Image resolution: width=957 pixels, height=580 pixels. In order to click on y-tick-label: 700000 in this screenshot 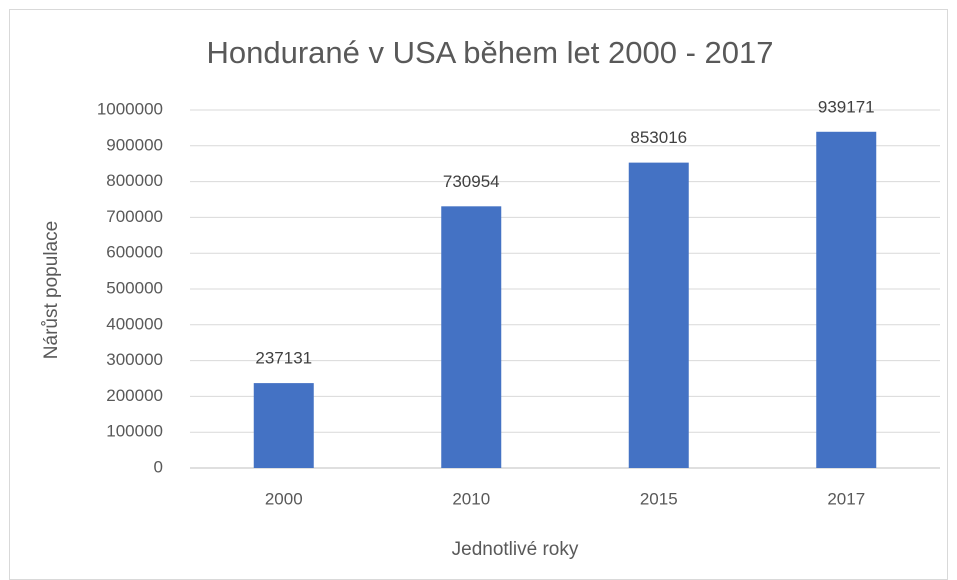, I will do `click(134, 216)`.